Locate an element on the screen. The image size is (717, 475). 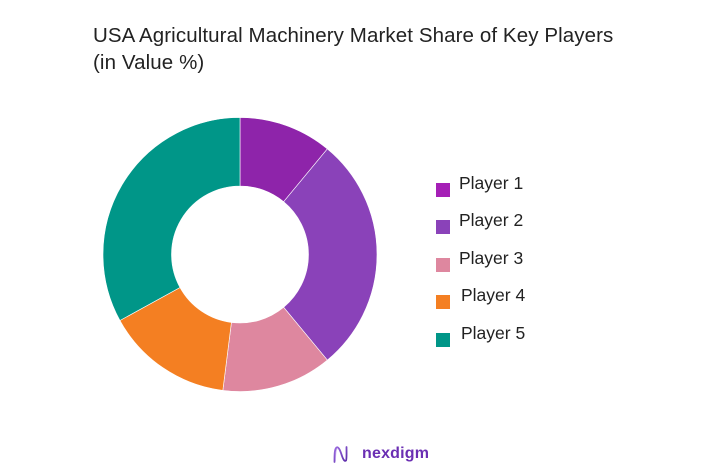
legend-label: Player 2 is located at coordinates (491, 220).